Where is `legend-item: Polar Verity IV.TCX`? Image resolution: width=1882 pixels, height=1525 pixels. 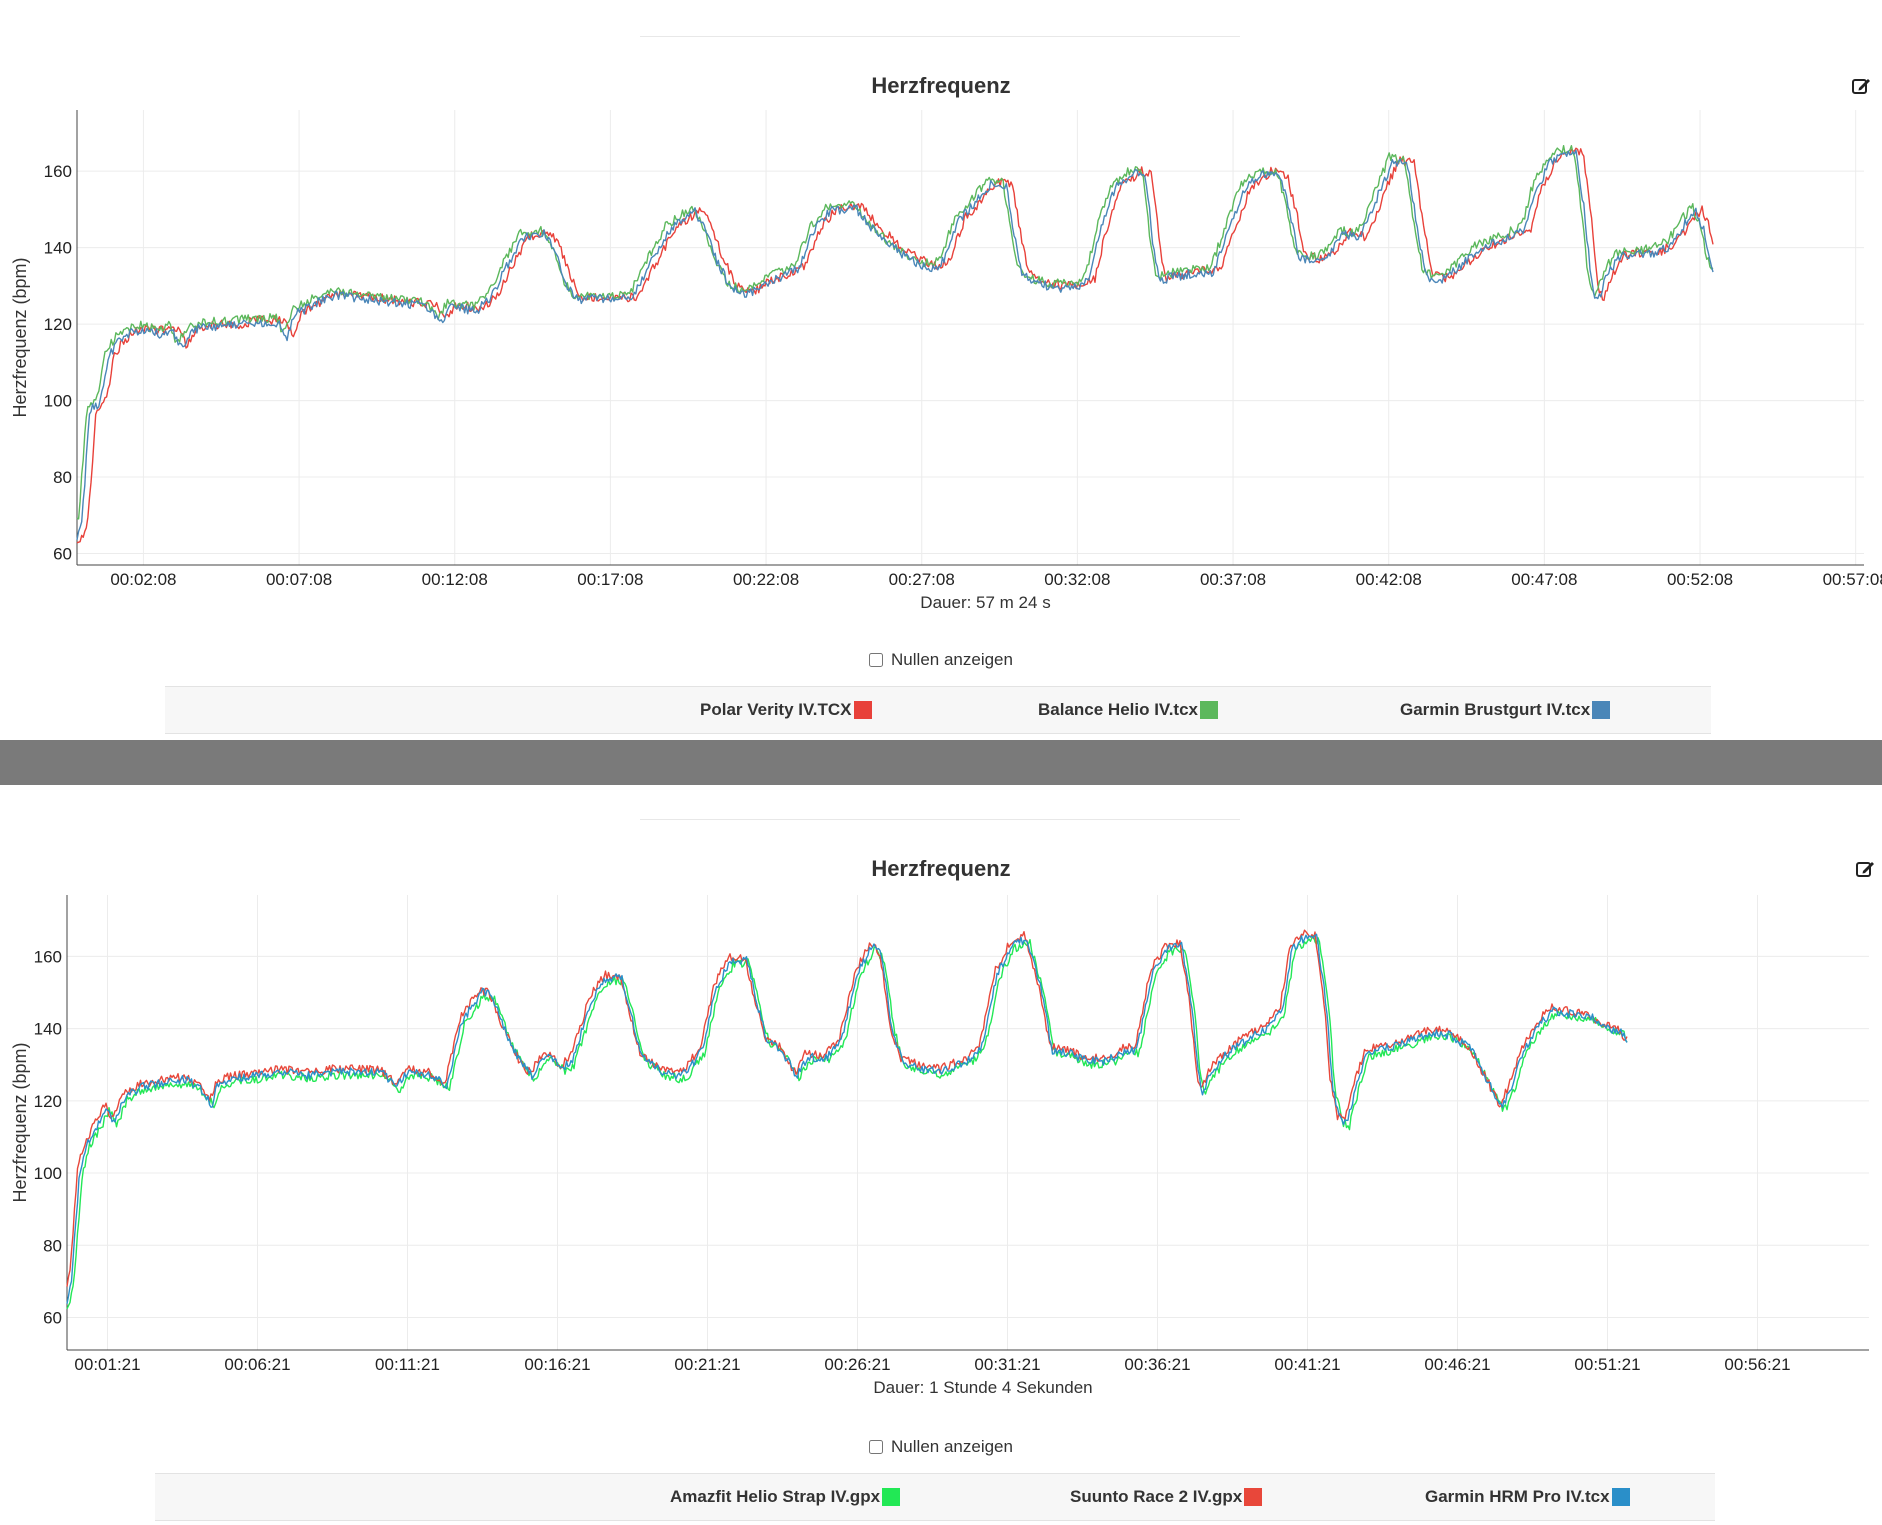
legend-item: Polar Verity IV.TCX is located at coordinates (786, 710).